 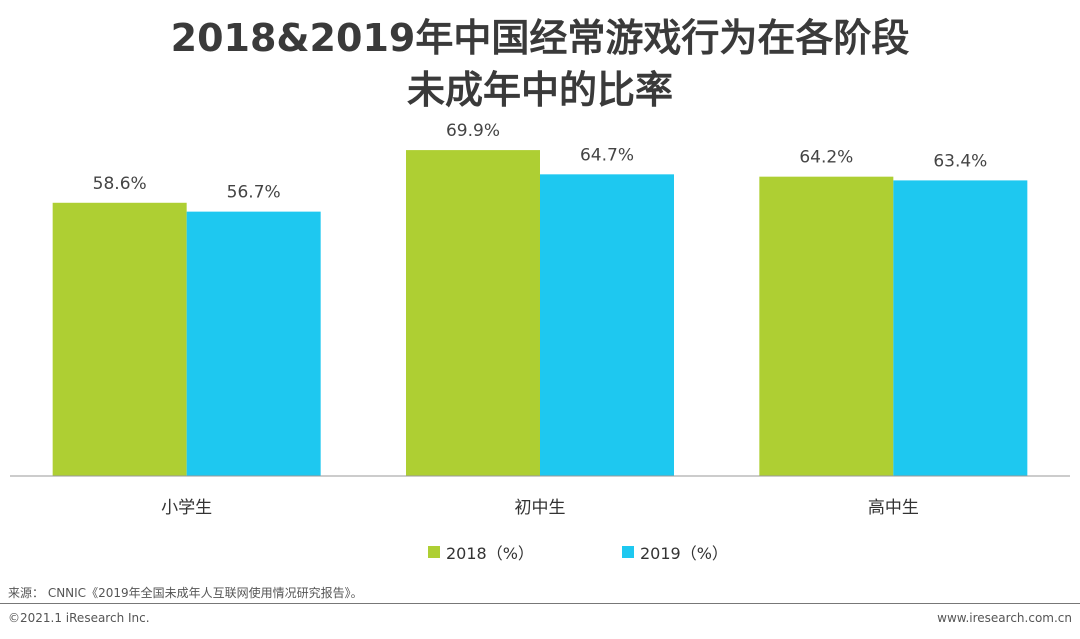 I want to click on legend-item-2018: 2018（%）, so click(x=481, y=552).